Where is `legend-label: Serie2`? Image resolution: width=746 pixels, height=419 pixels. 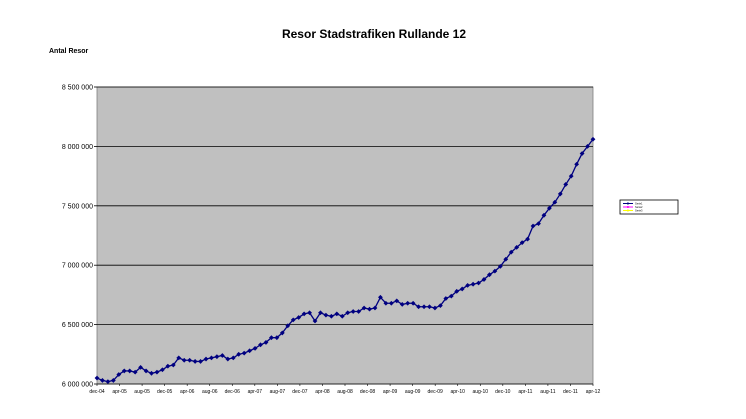
legend-label: Serie2 is located at coordinates (639, 207).